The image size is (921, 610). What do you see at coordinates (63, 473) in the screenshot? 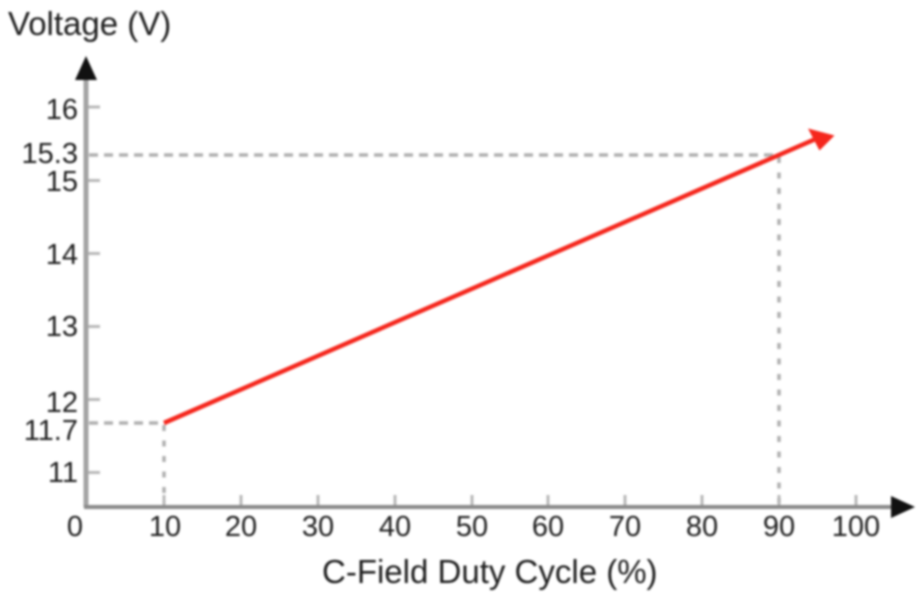
I see `svg-text: 11` at bounding box center [63, 473].